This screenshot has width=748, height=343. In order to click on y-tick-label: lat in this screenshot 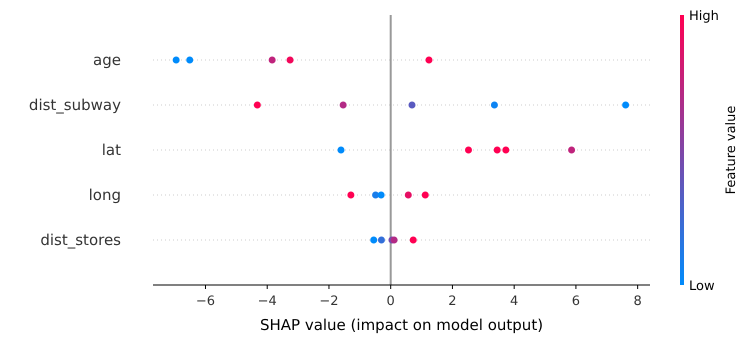, I will do `click(112, 150)`.